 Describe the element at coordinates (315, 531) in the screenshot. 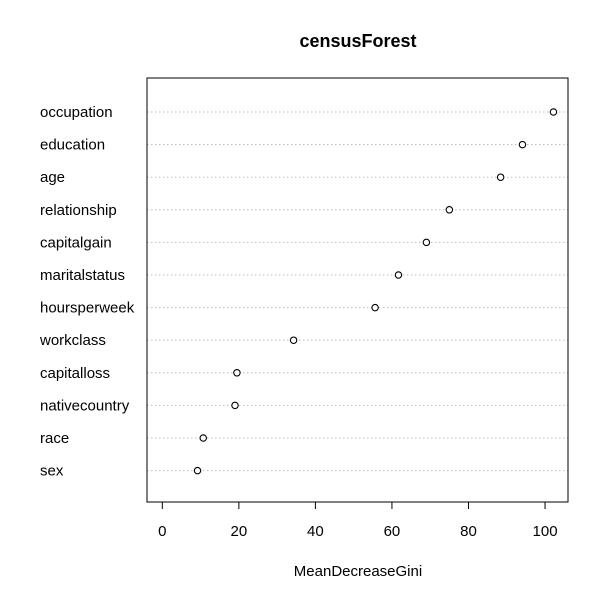

I see `x-tick-label: 40` at that location.